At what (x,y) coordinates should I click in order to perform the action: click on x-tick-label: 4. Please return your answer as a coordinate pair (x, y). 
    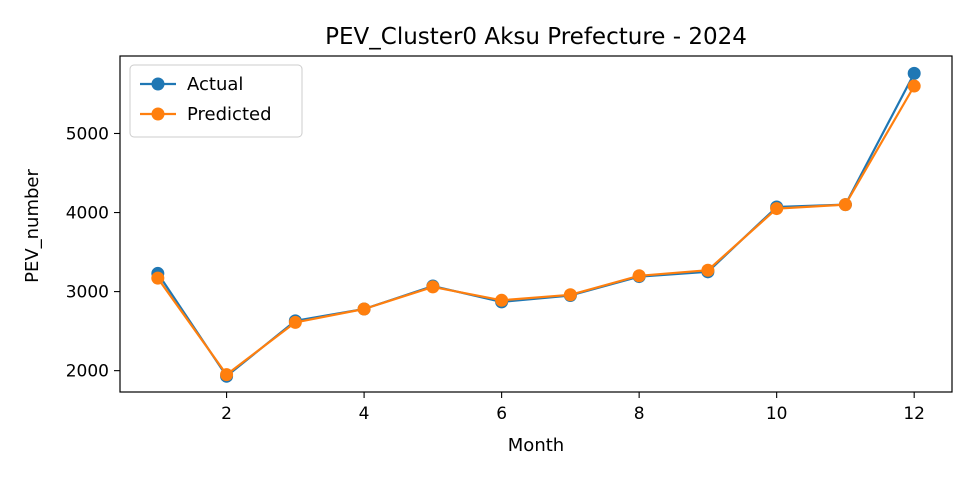
    Looking at the image, I should click on (364, 414).